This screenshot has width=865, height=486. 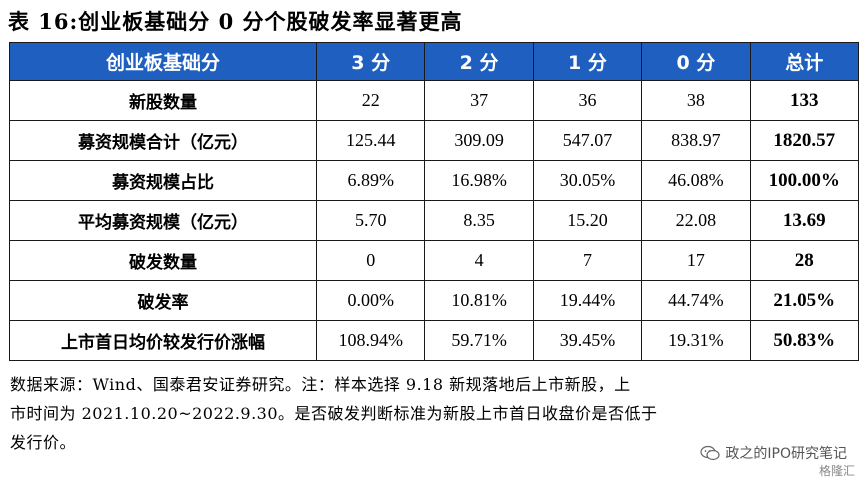 I want to click on column-header: 1 分, so click(x=587, y=61).